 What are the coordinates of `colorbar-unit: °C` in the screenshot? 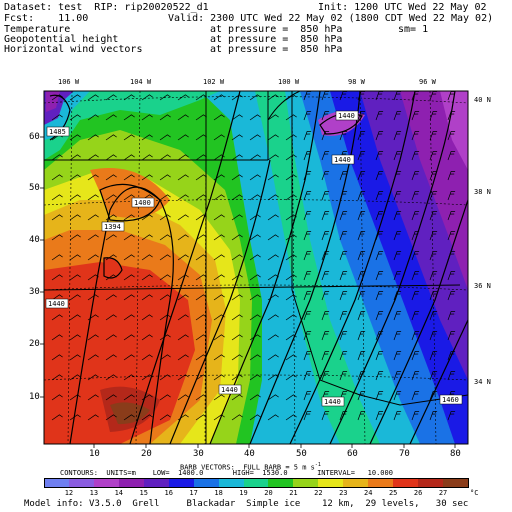 It's located at (474, 493).